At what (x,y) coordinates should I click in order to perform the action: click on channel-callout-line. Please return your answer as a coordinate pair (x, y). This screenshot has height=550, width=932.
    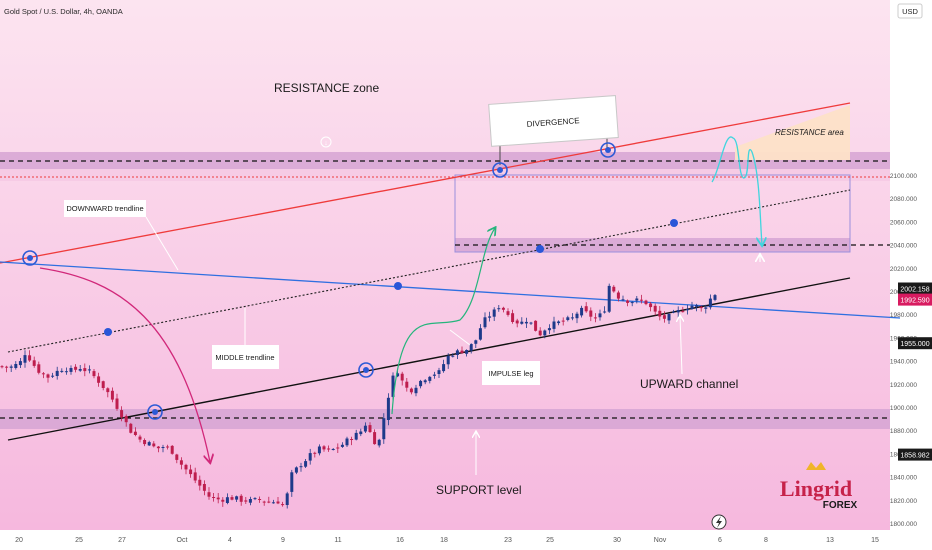
    Looking at the image, I should click on (681, 345).